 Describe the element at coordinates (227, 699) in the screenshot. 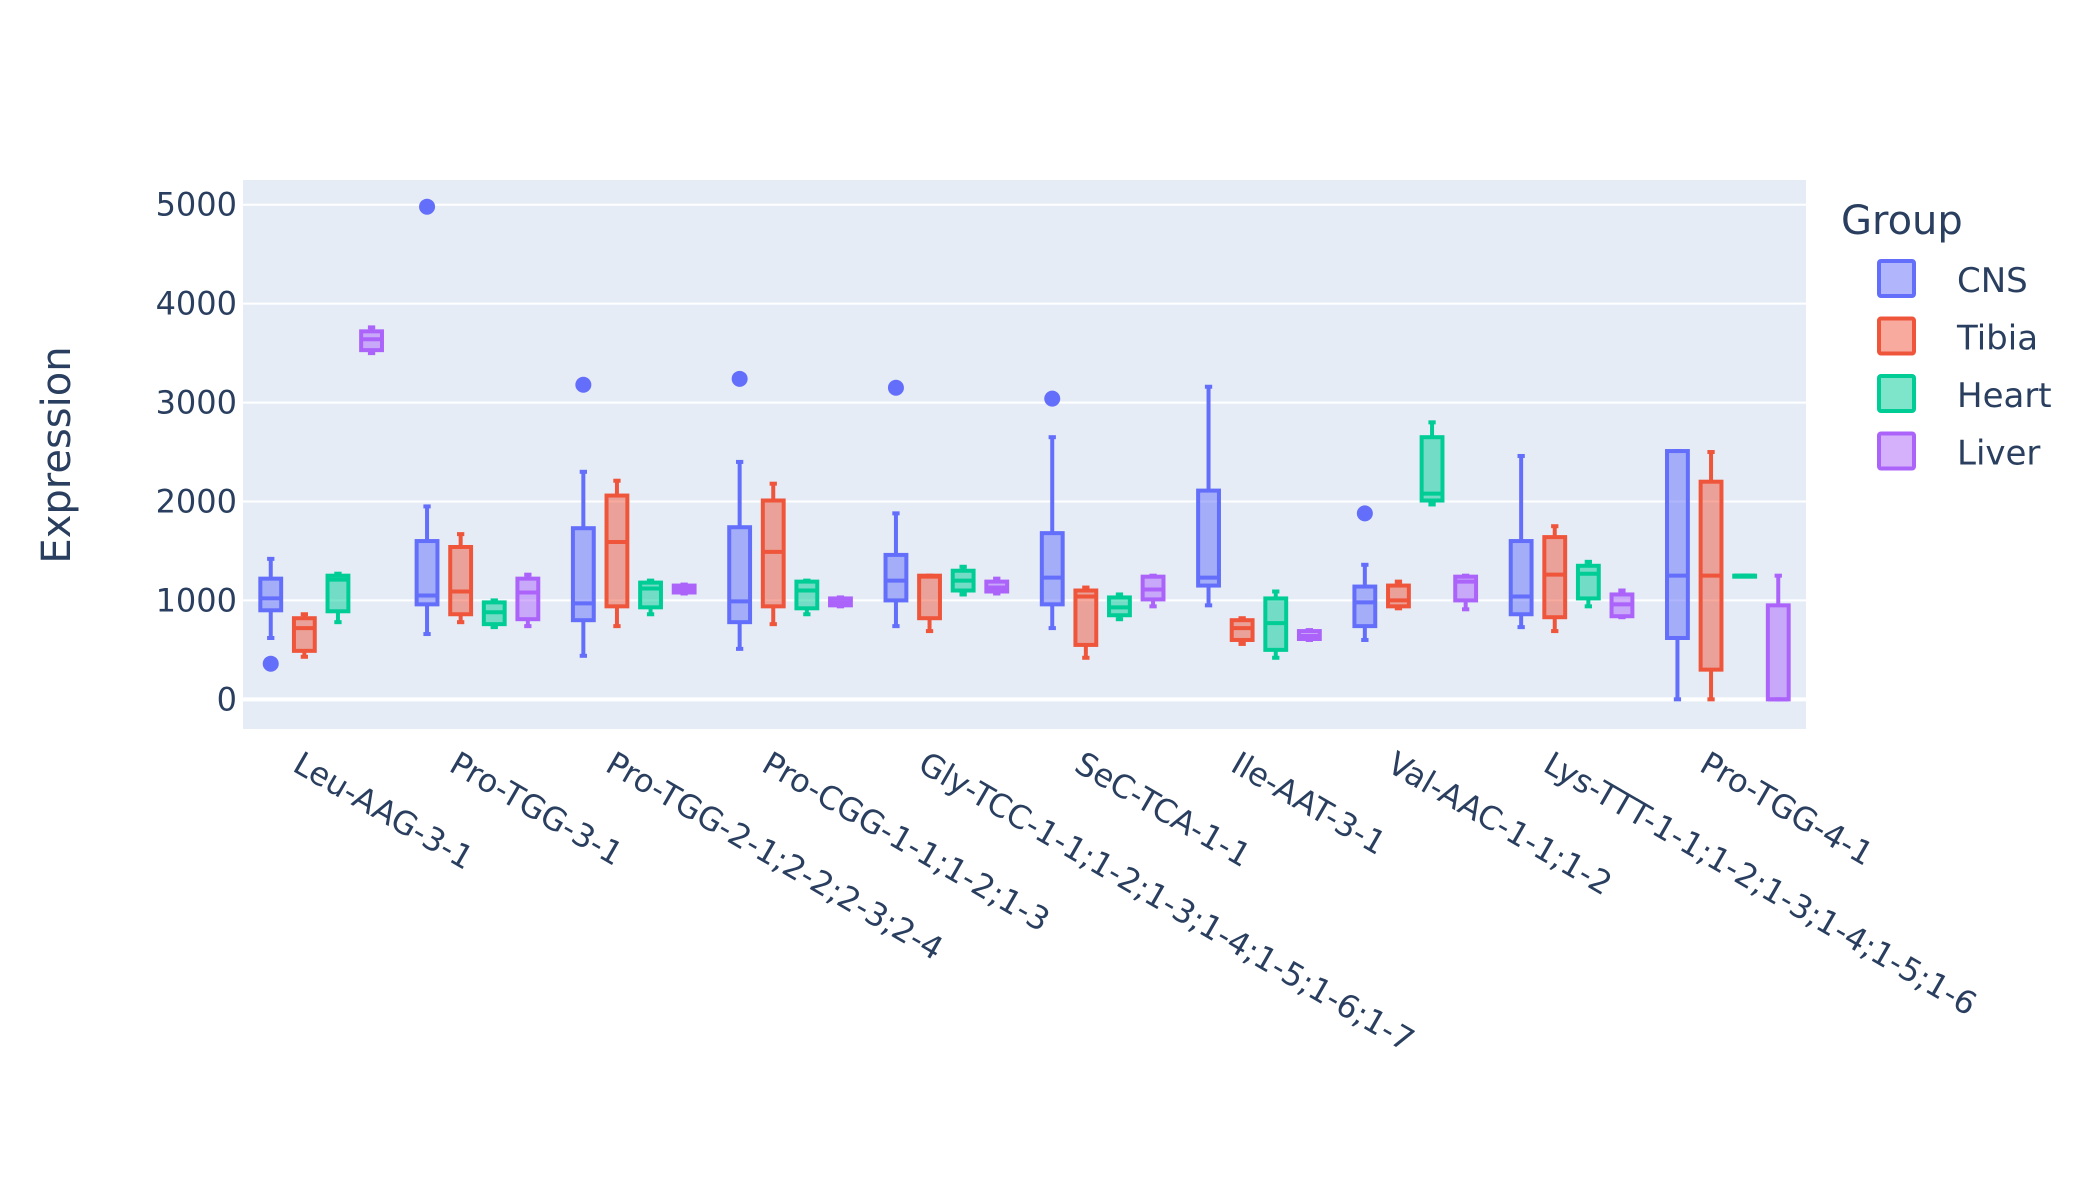

I see `y-tick-label: 0` at that location.